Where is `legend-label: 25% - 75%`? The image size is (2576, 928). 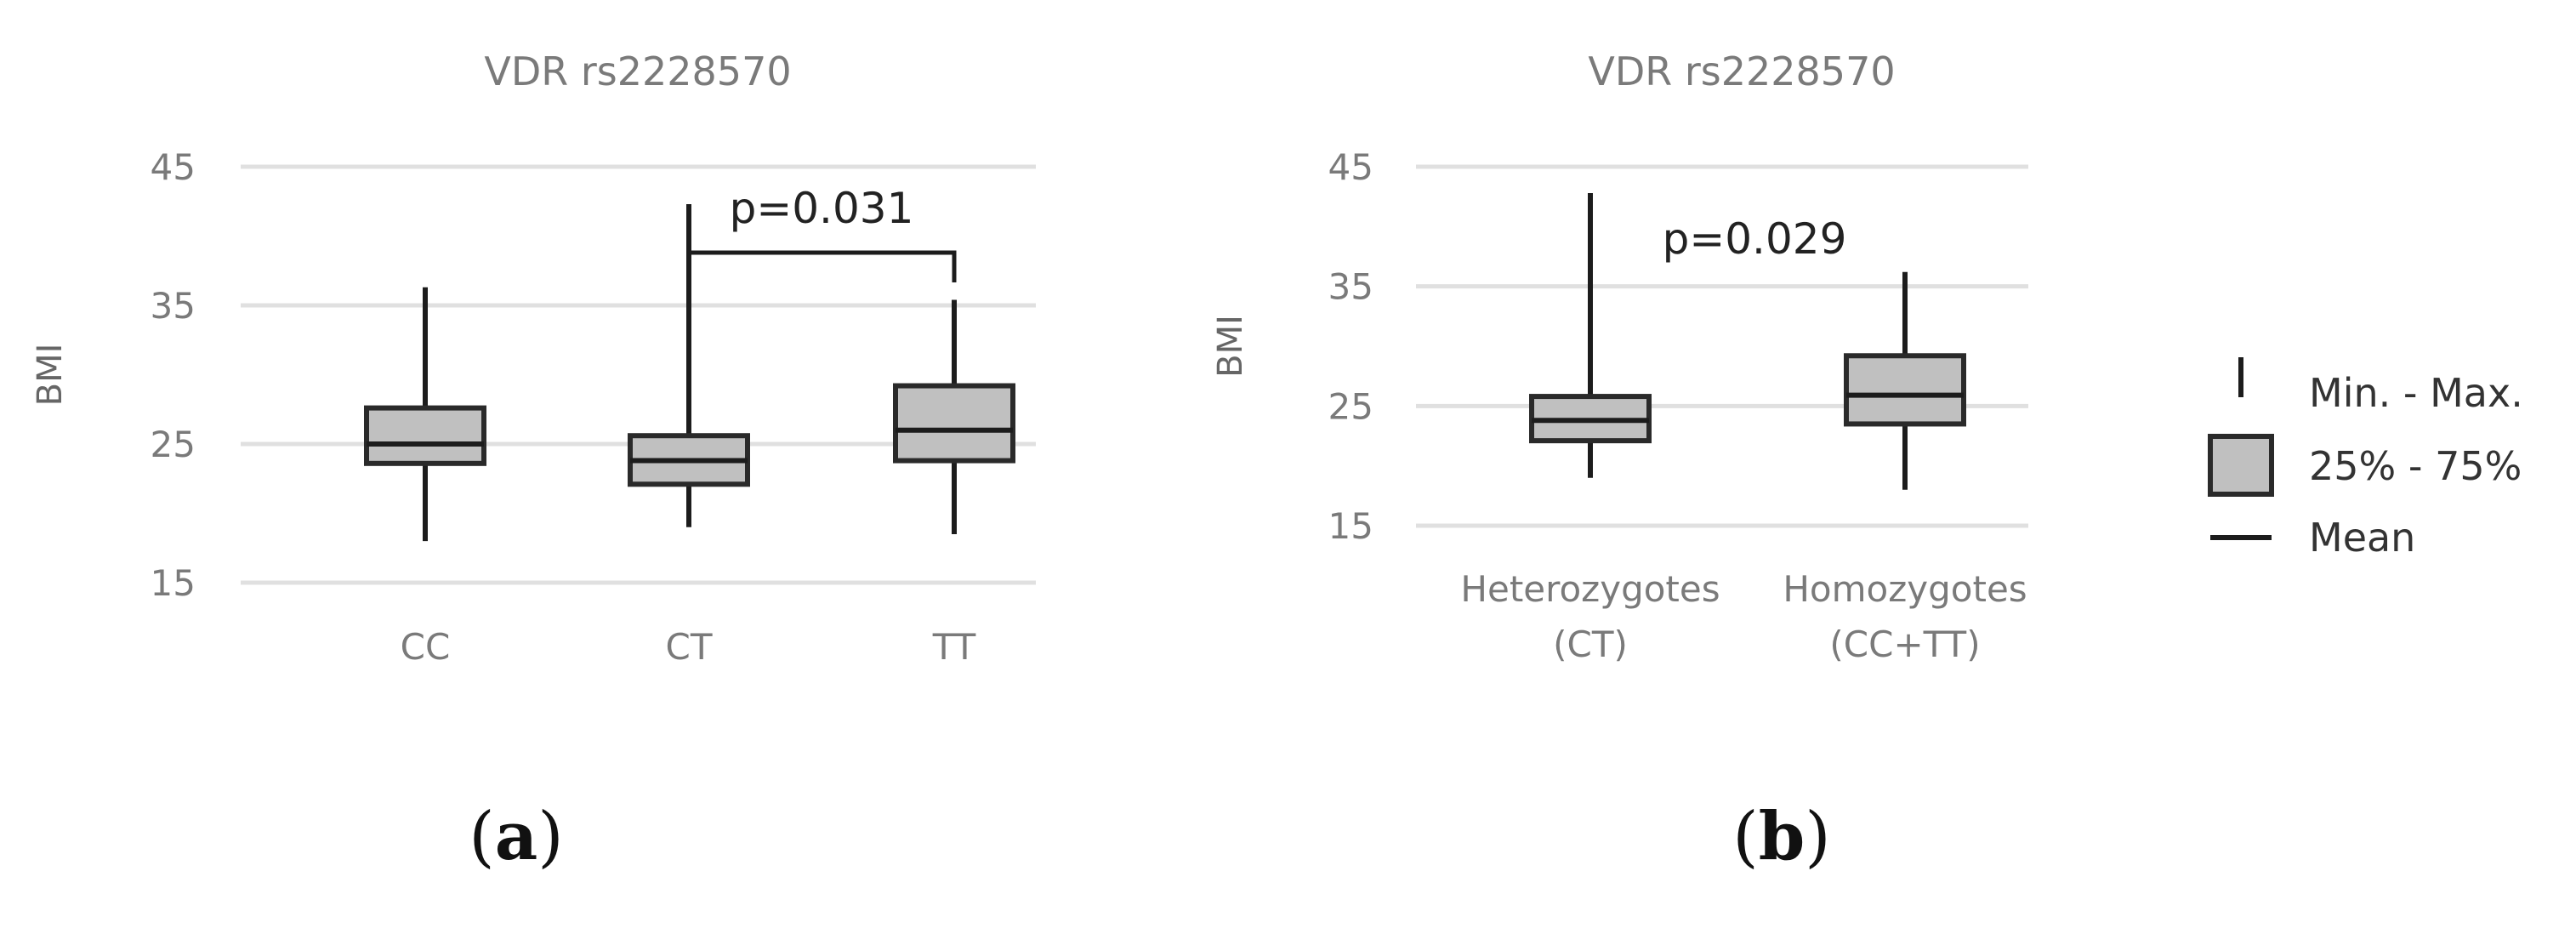 legend-label: 25% - 75% is located at coordinates (2415, 466).